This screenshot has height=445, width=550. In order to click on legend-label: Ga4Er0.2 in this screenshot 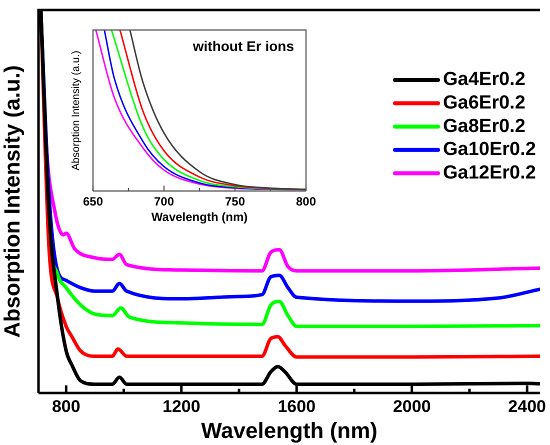, I will do `click(484, 79)`.